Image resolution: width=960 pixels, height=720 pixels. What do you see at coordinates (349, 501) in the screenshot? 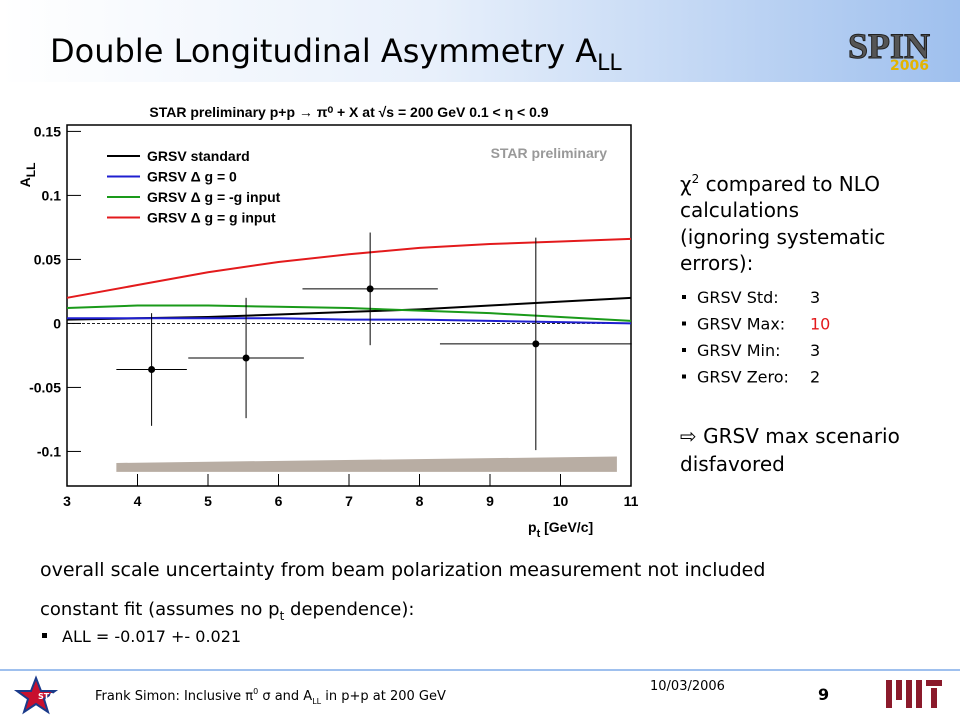
I see `x-tick-label: 7` at bounding box center [349, 501].